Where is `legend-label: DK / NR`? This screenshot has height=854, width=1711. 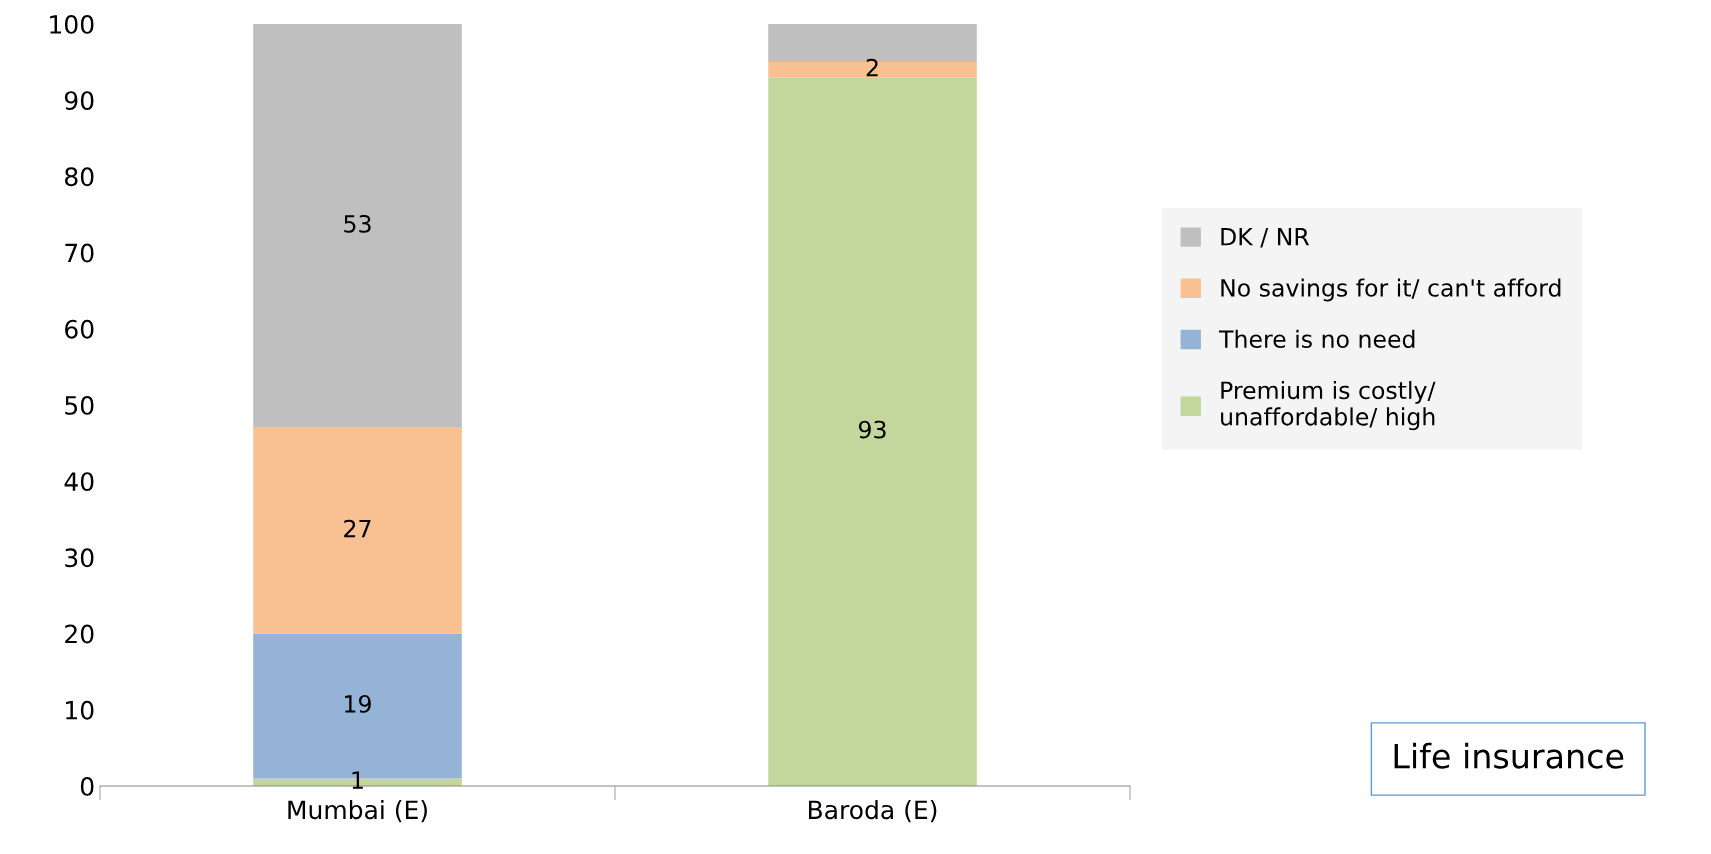
legend-label: DK / NR is located at coordinates (1265, 238).